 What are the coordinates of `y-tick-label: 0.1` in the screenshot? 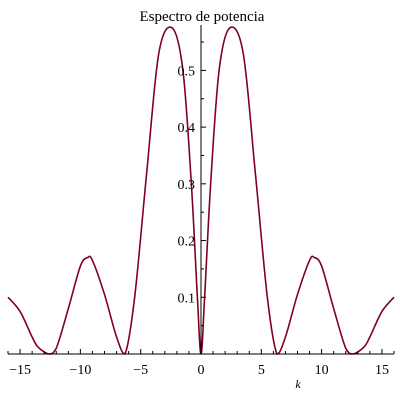 It's located at (187, 298).